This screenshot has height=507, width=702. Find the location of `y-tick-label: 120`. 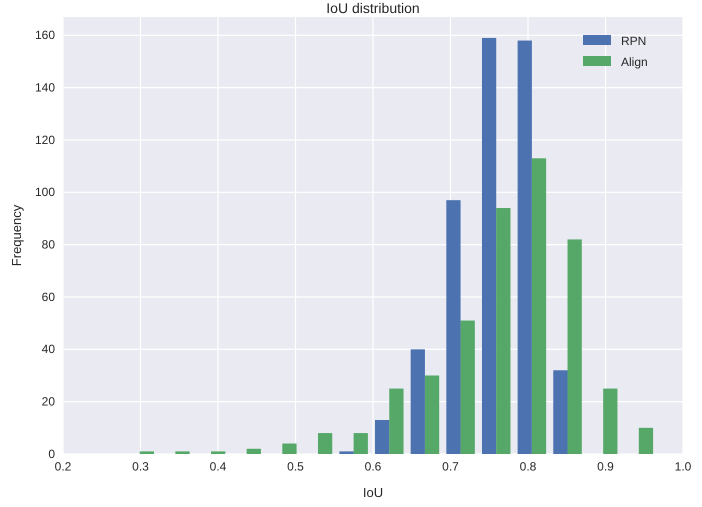

y-tick-label: 120 is located at coordinates (45, 139).